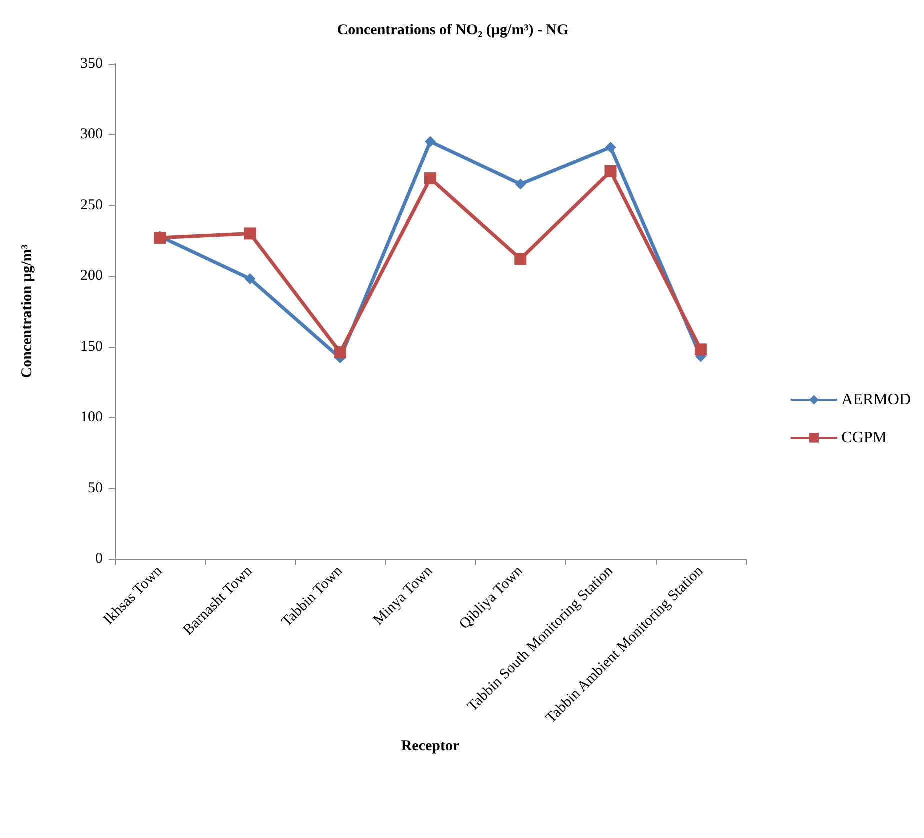 This screenshot has height=838, width=924. What do you see at coordinates (91, 418) in the screenshot?
I see `y-tick-label: 100` at bounding box center [91, 418].